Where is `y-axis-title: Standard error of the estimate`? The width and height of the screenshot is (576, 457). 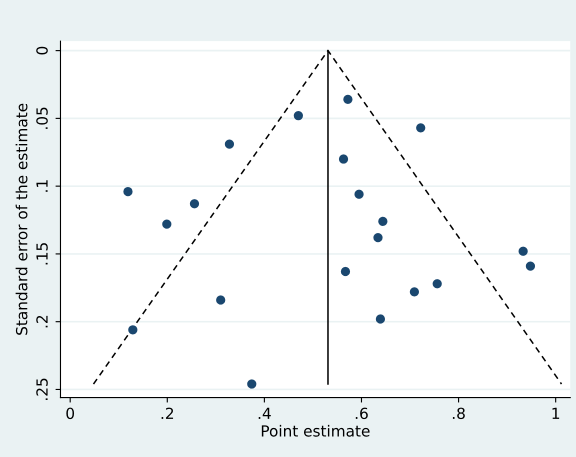
y-axis-title: Standard error of the estimate is located at coordinates (22, 219).